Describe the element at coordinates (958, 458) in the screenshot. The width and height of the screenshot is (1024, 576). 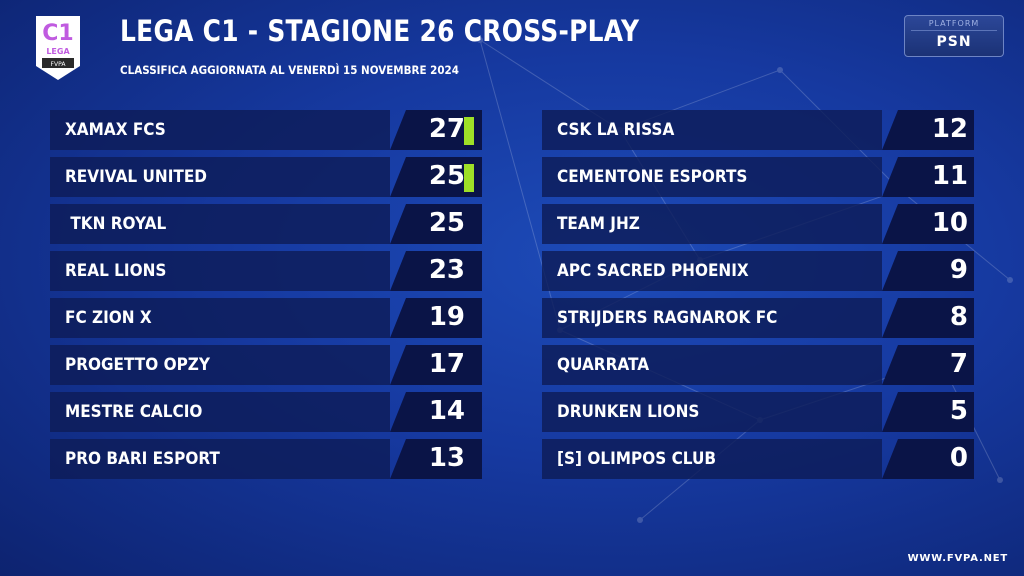
I see `team-points: 0` at that location.